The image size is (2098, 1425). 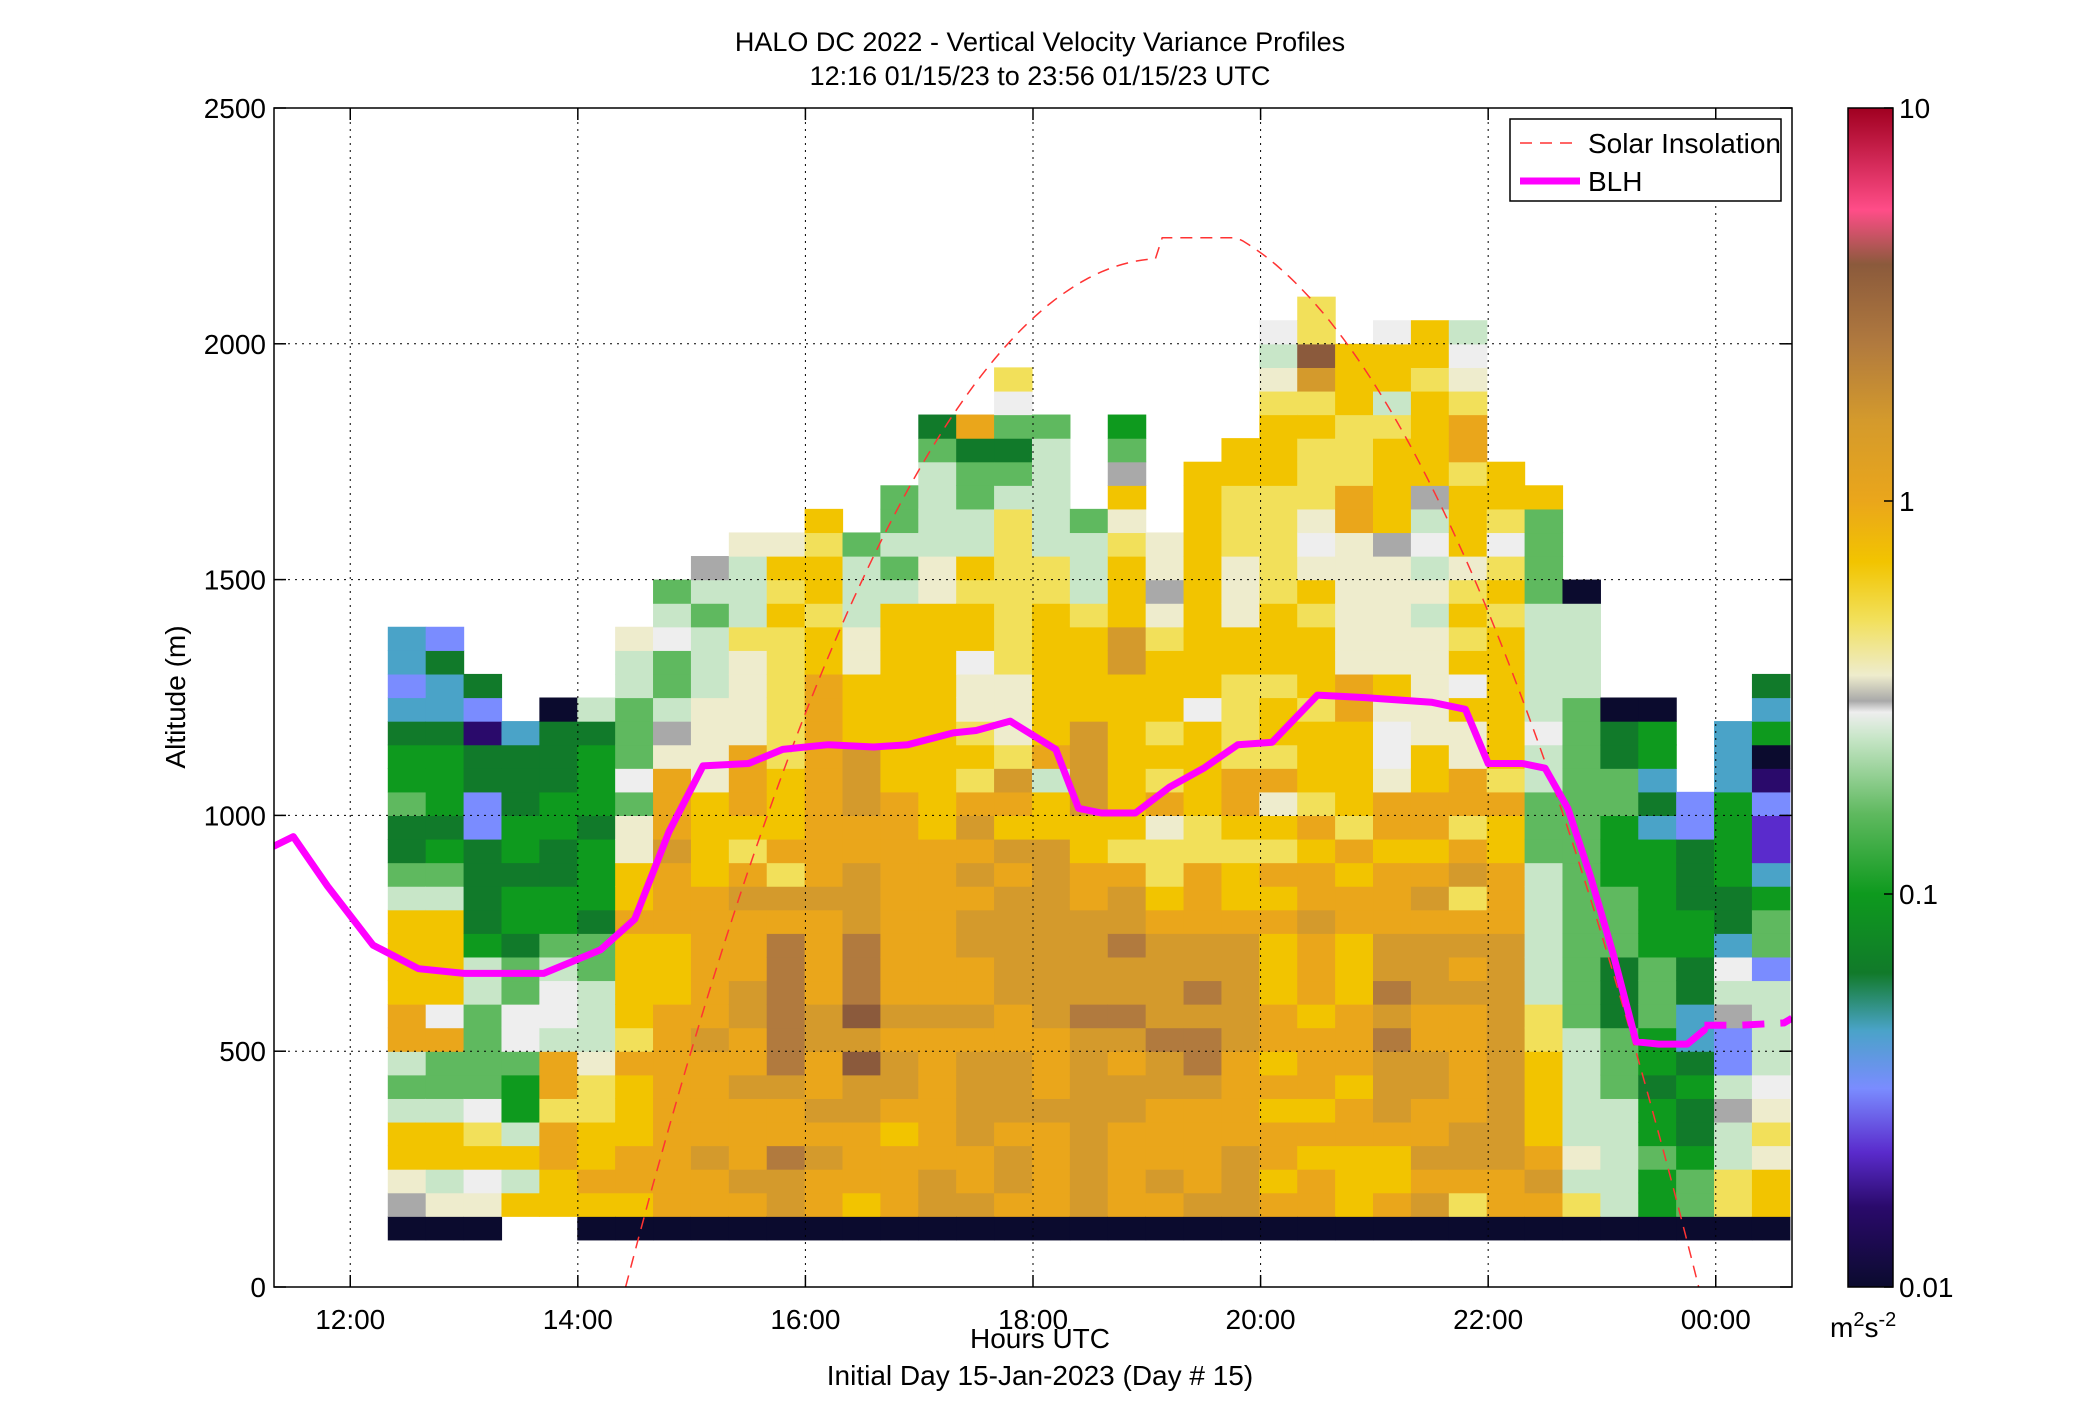 I want to click on legend: Solar Insolation BLH, so click(x=1645, y=160).